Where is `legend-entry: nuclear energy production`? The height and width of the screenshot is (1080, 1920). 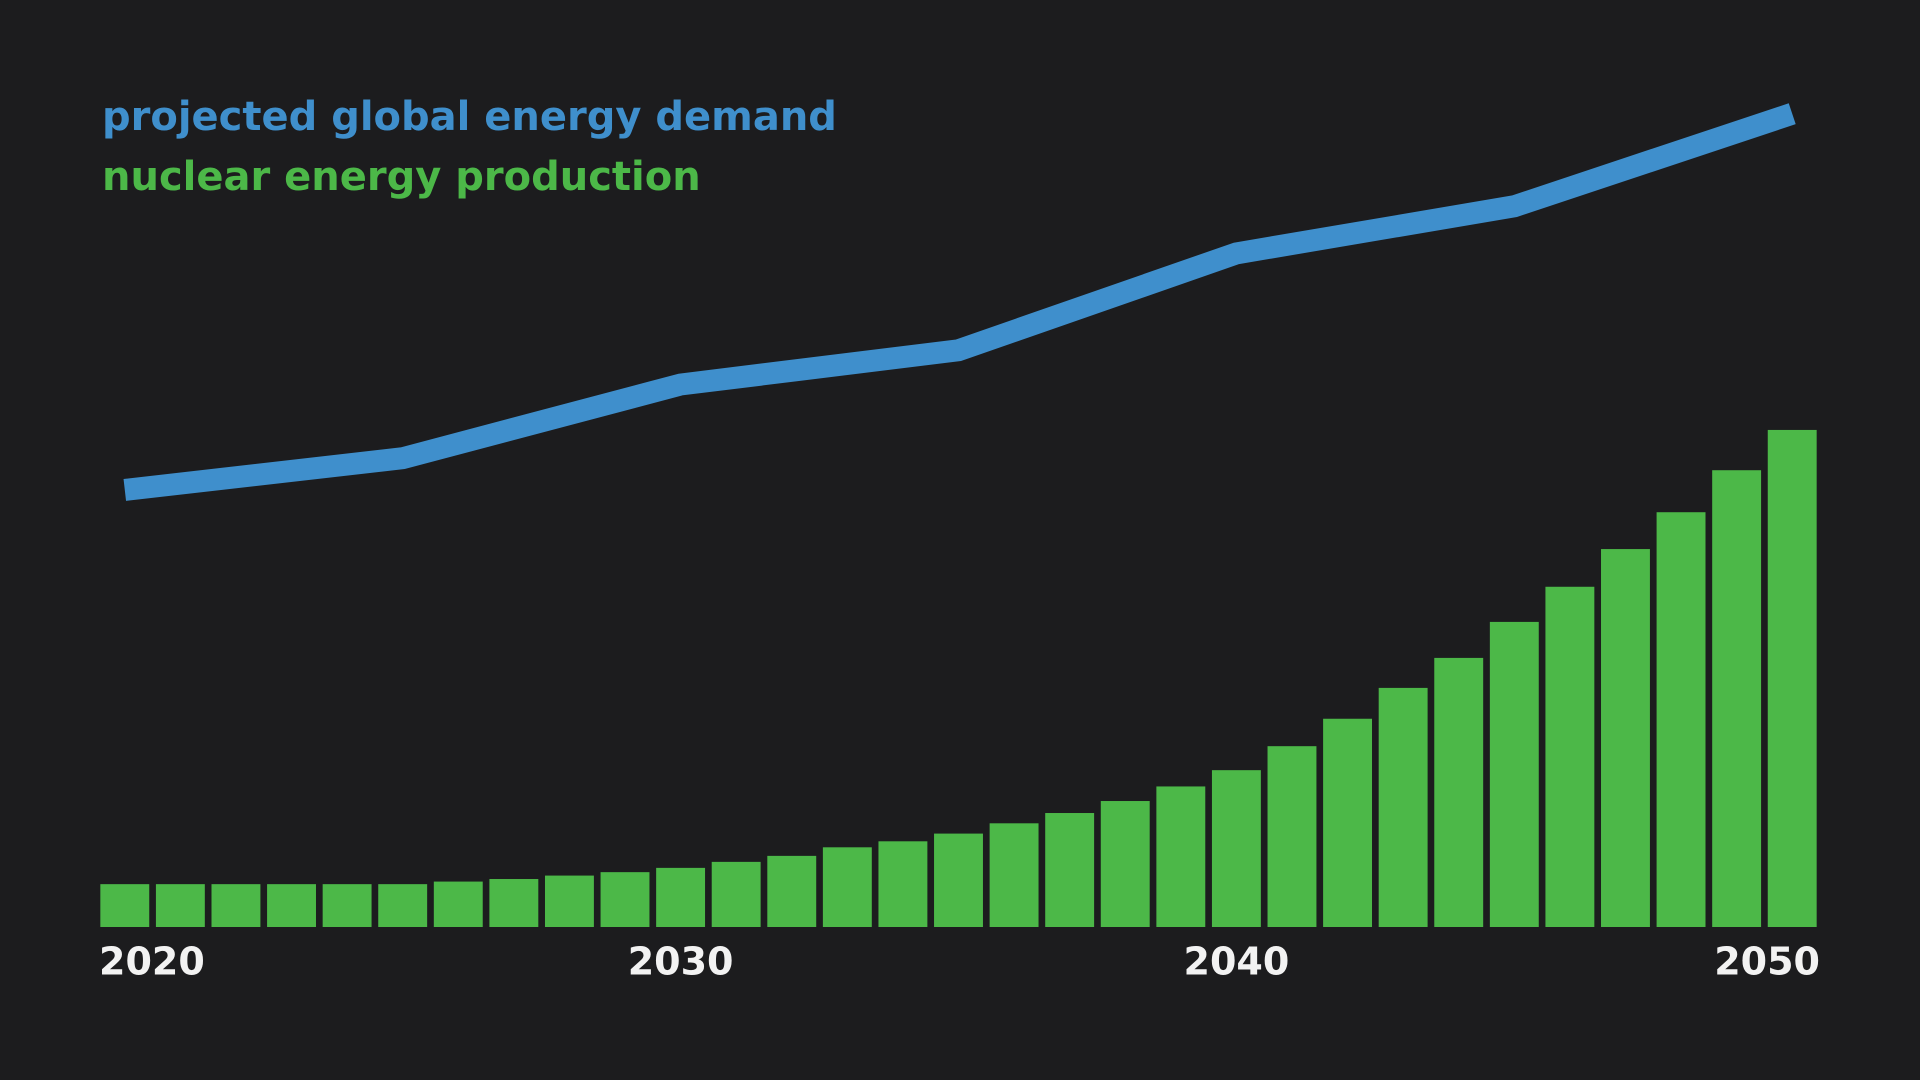 legend-entry: nuclear energy production is located at coordinates (401, 177).